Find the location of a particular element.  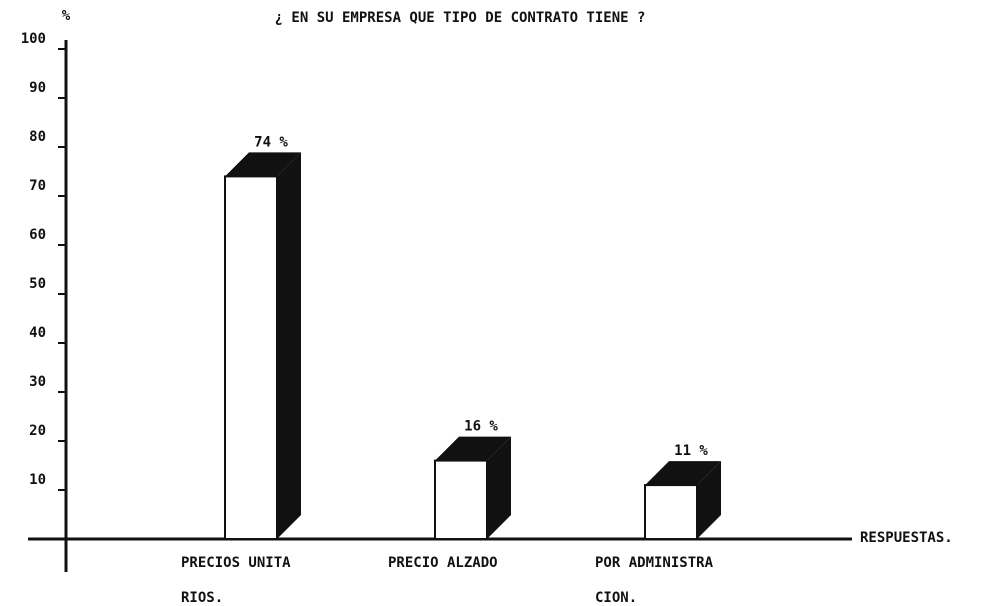

y-tick-label: 100 is located at coordinates (33, 39).